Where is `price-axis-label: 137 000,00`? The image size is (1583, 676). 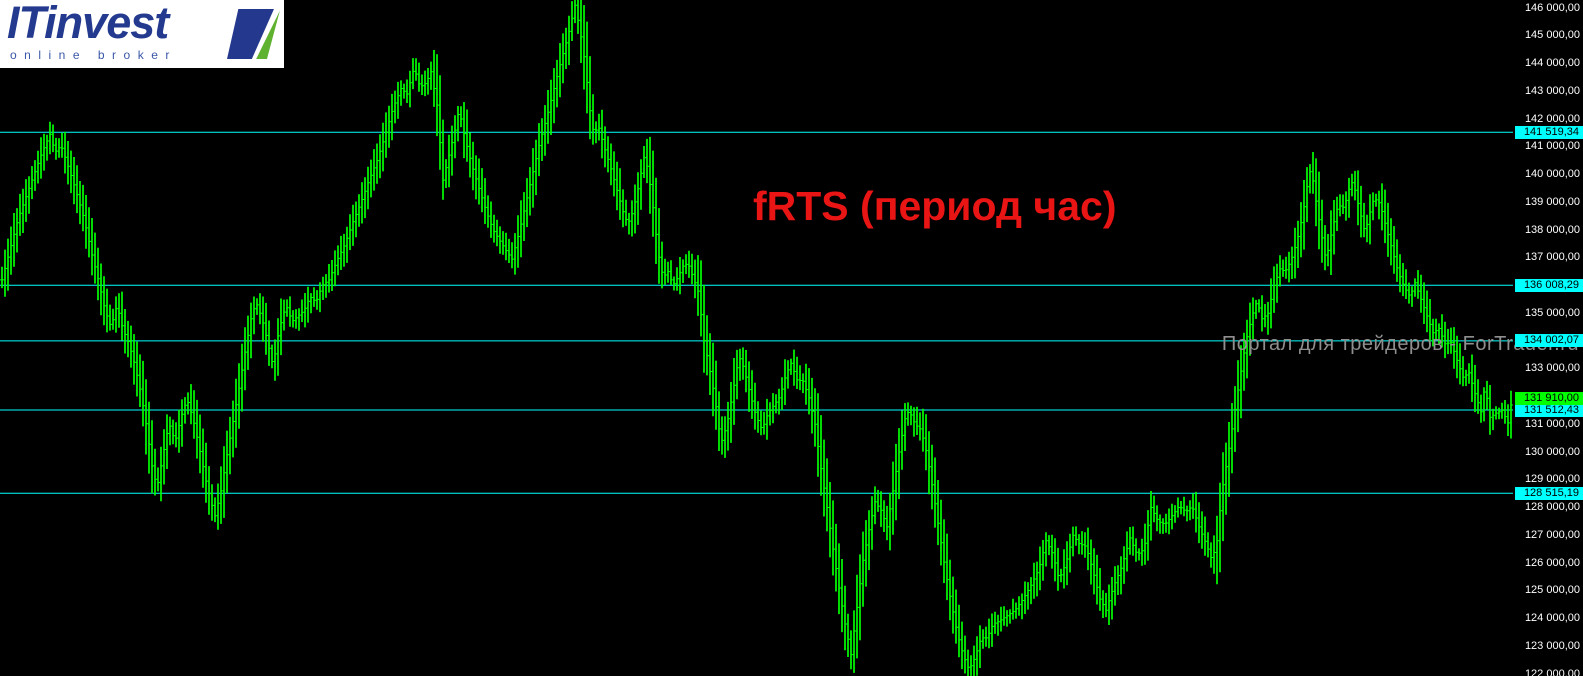 price-axis-label: 137 000,00 is located at coordinates (1552, 257).